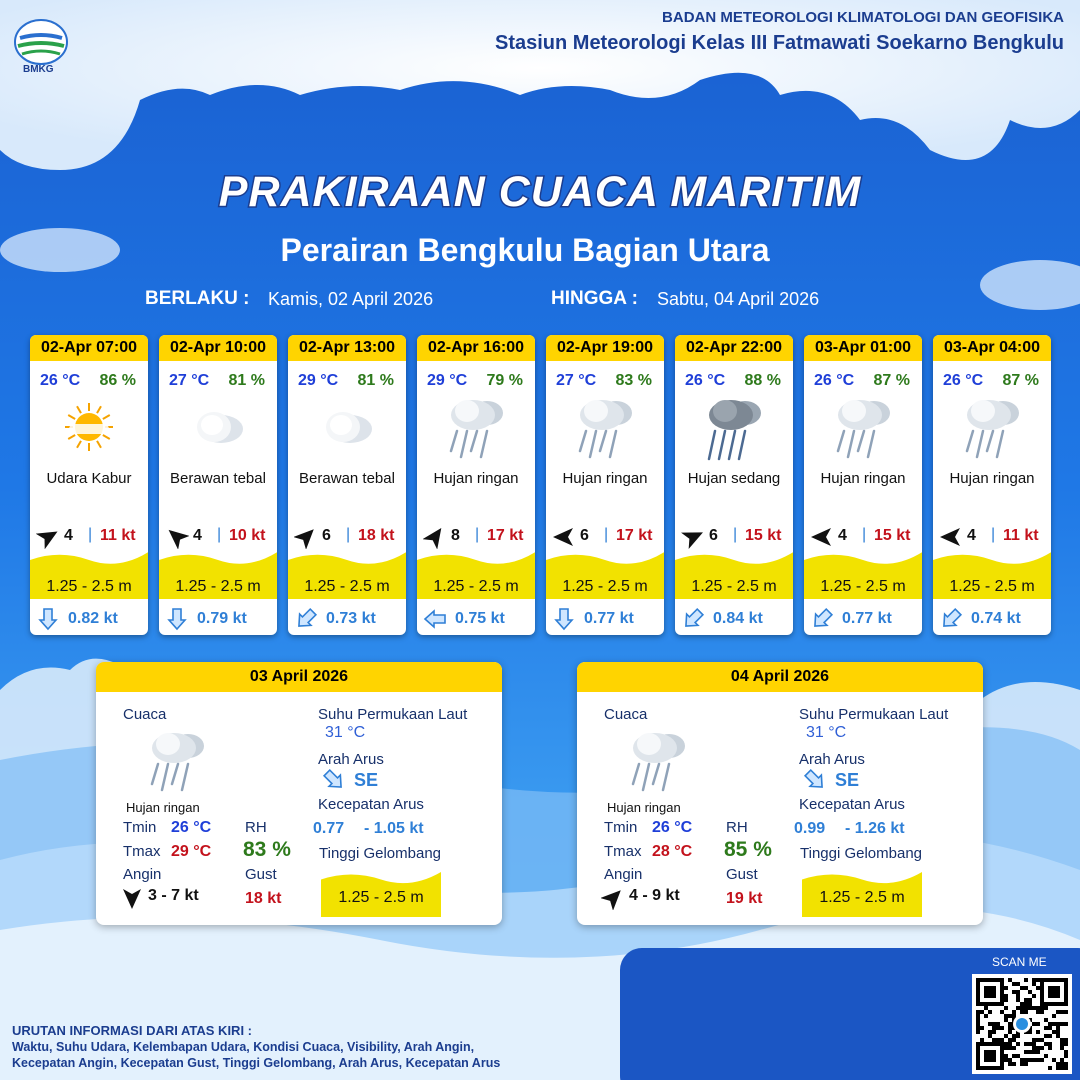 This screenshot has height=1080, width=1080. Describe the element at coordinates (780, 677) in the screenshot. I see `panel-date: 04 April 2026` at that location.